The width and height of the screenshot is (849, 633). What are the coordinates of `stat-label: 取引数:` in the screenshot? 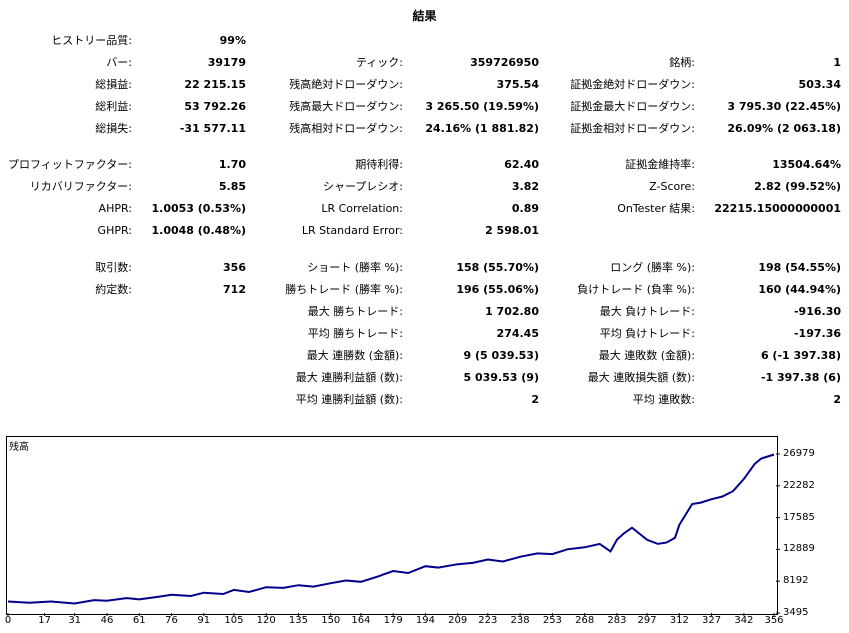 It's located at (113, 267).